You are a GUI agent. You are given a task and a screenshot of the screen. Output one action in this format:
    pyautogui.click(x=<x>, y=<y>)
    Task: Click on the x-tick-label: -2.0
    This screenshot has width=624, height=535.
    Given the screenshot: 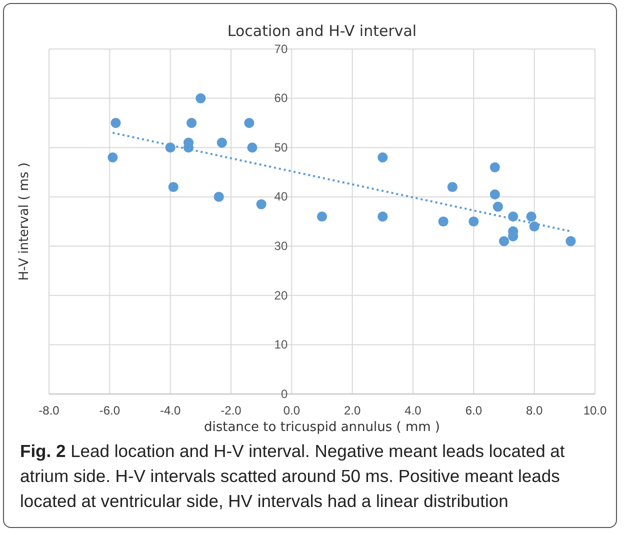 What is the action you would take?
    pyautogui.click(x=231, y=411)
    